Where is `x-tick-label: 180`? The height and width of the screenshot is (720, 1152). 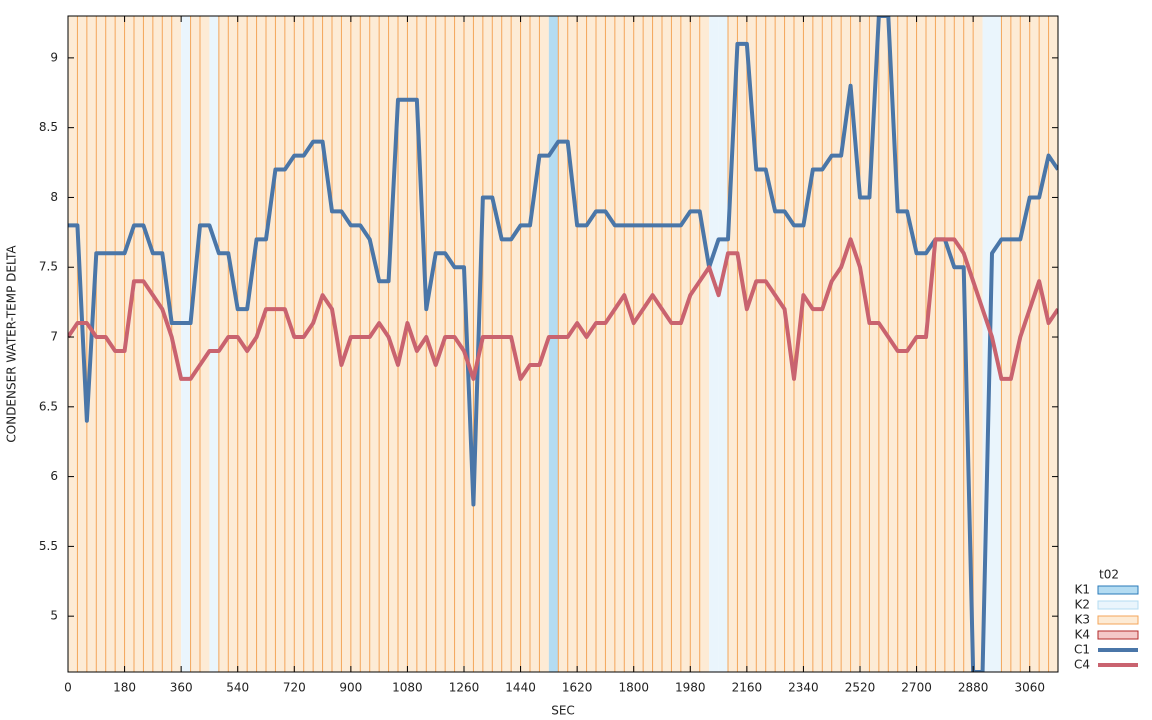 x-tick-label: 180 is located at coordinates (124, 688).